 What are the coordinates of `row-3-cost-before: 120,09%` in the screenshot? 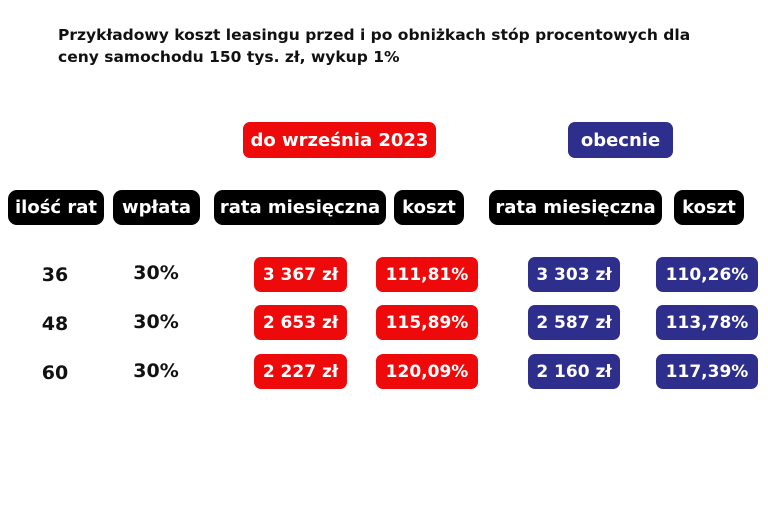 It's located at (427, 371).